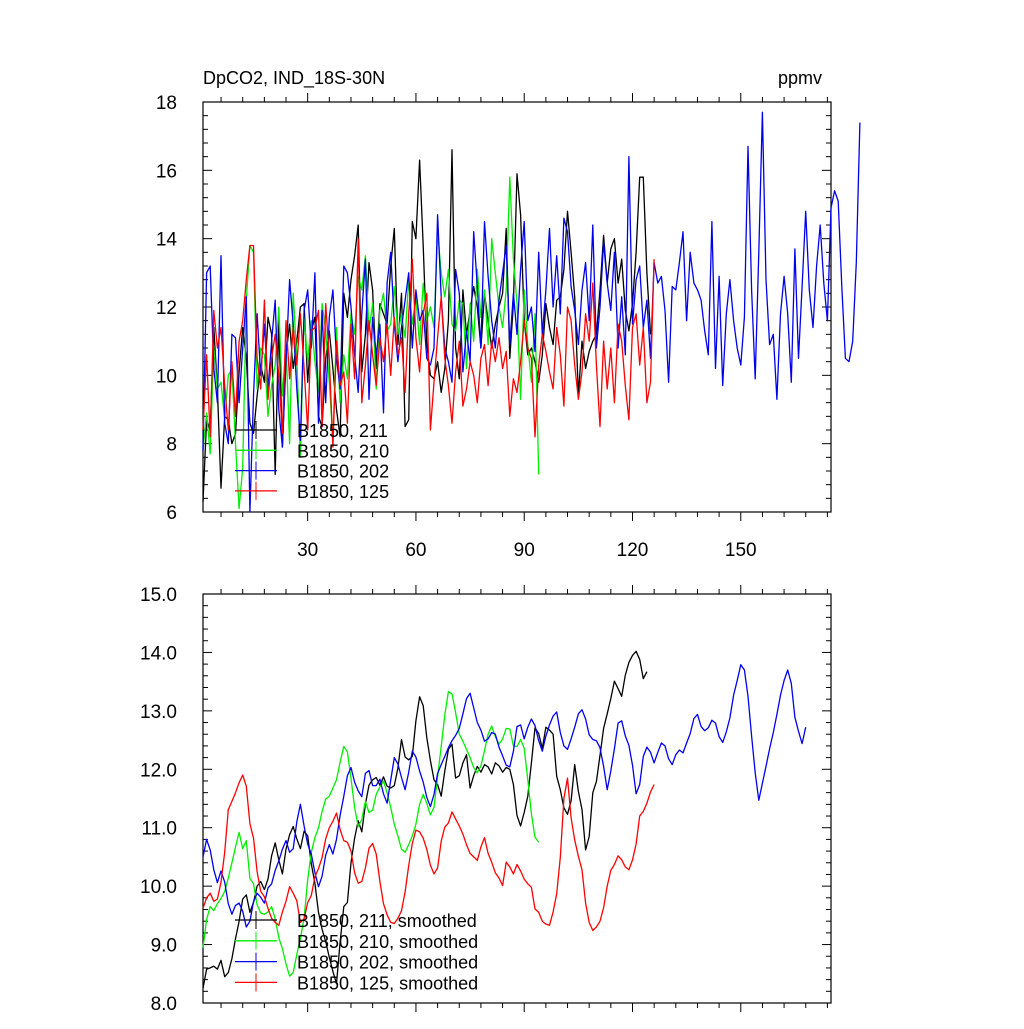  I want to click on y-tick-label: 10.0, so click(158, 887).